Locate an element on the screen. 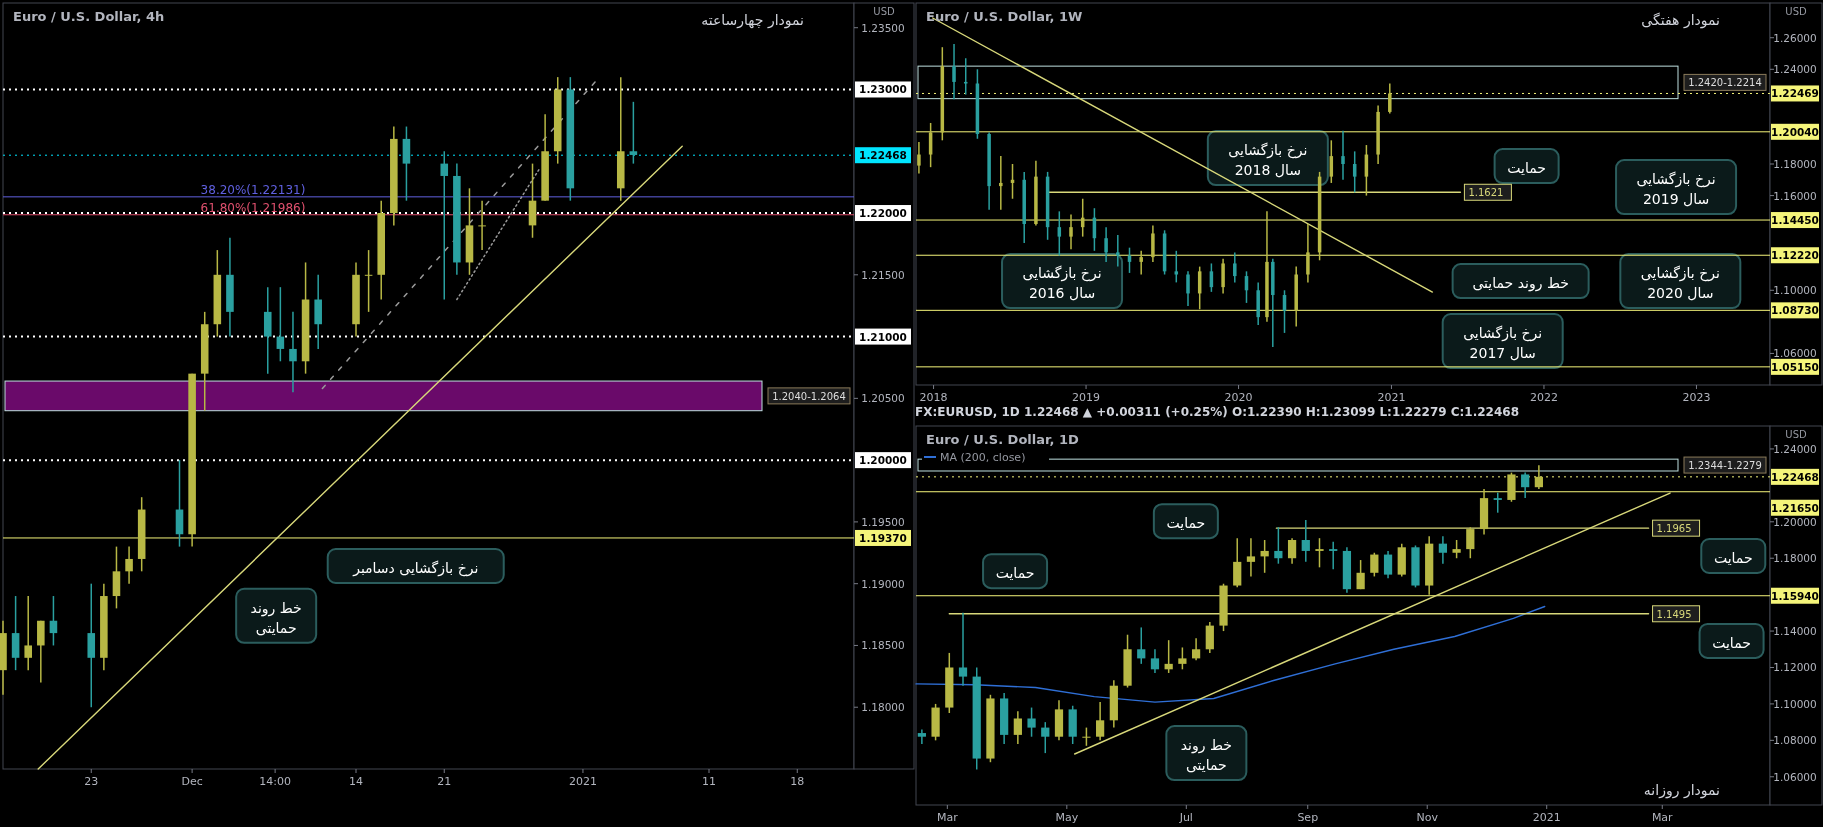 This screenshot has height=827, width=1823. text: نمودار روزانه is located at coordinates (1681, 790).